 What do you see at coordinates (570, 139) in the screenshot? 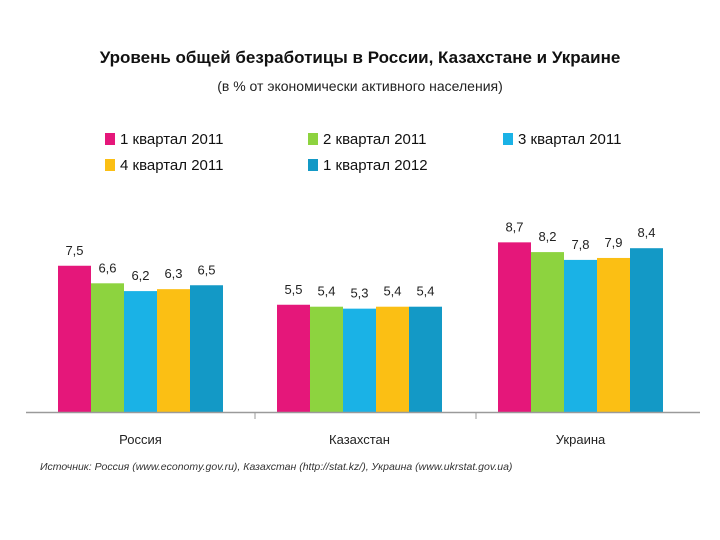
I see `legend-label-q3-2011: 3 квартал 2011` at bounding box center [570, 139].